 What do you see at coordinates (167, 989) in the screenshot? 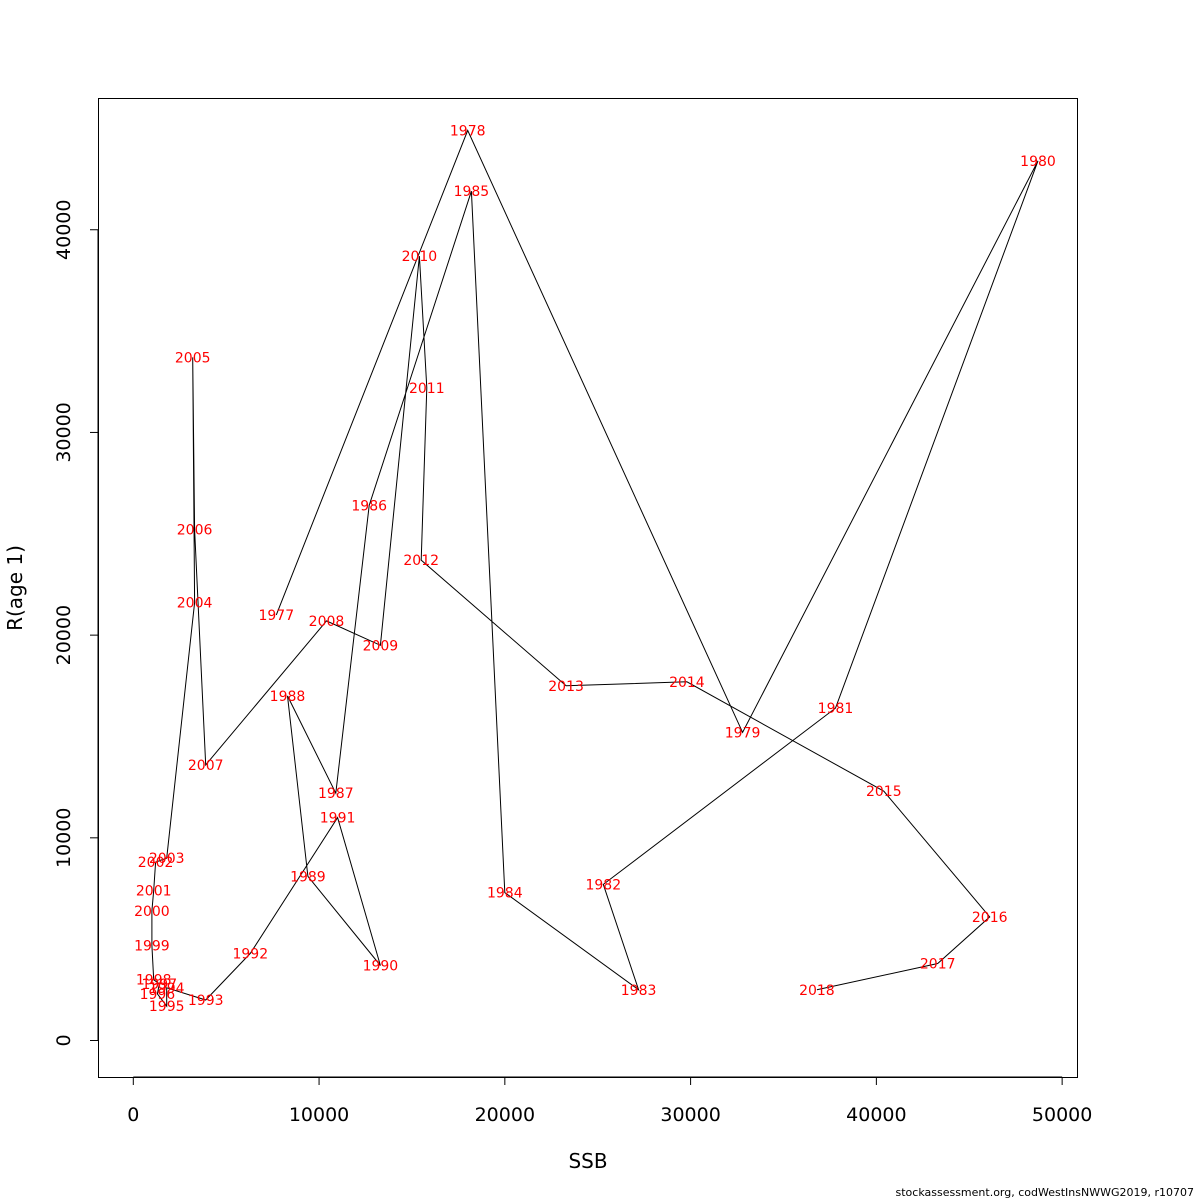
I see `year-label-1994: 1994` at bounding box center [167, 989].